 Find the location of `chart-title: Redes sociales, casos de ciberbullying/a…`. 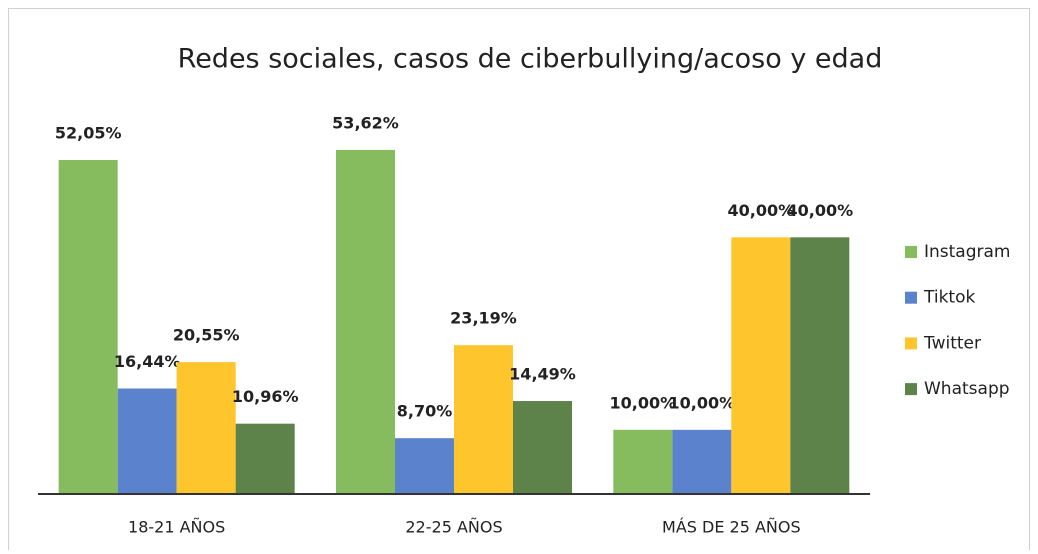

chart-title: Redes sociales, casos de ciberbullying/a… is located at coordinates (530, 59).